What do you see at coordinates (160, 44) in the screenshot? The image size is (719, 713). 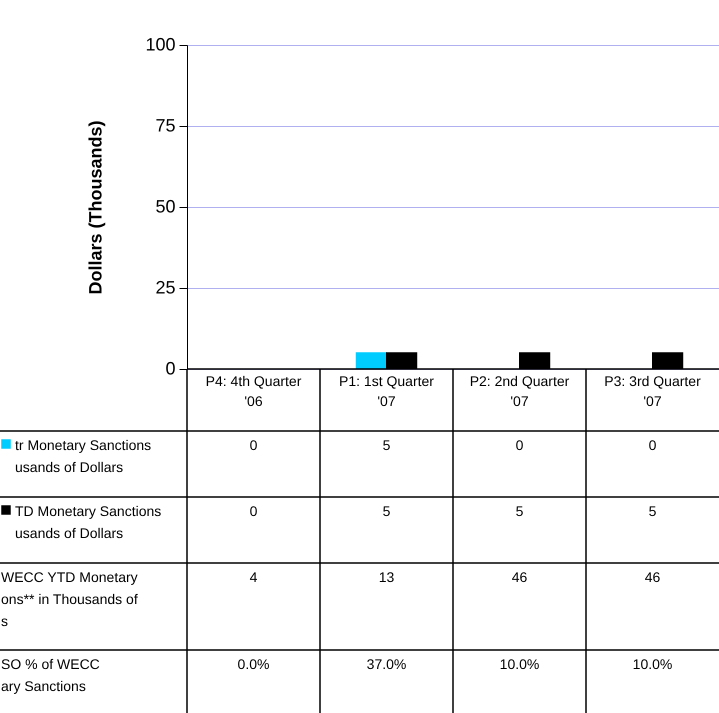 I see `y-tick-label: 100` at bounding box center [160, 44].